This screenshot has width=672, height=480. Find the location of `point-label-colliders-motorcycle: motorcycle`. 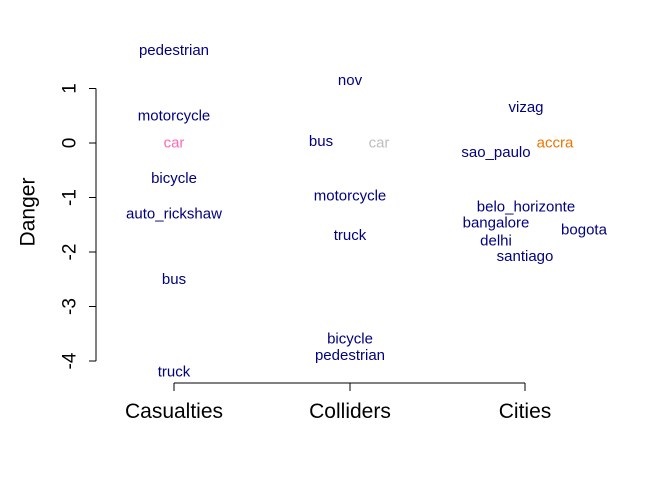

point-label-colliders-motorcycle: motorcycle is located at coordinates (350, 195).